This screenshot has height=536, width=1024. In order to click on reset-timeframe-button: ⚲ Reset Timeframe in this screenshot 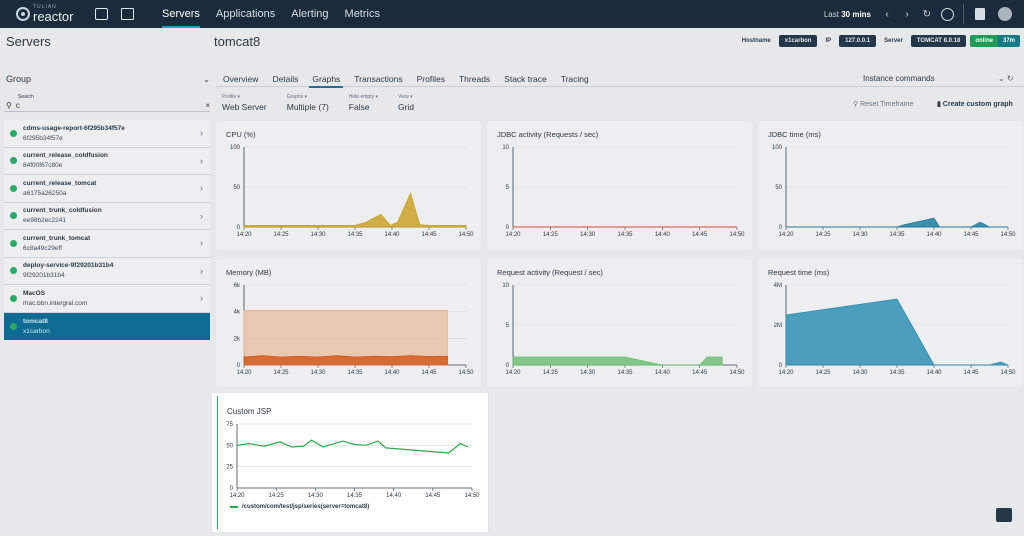, I will do `click(883, 104)`.